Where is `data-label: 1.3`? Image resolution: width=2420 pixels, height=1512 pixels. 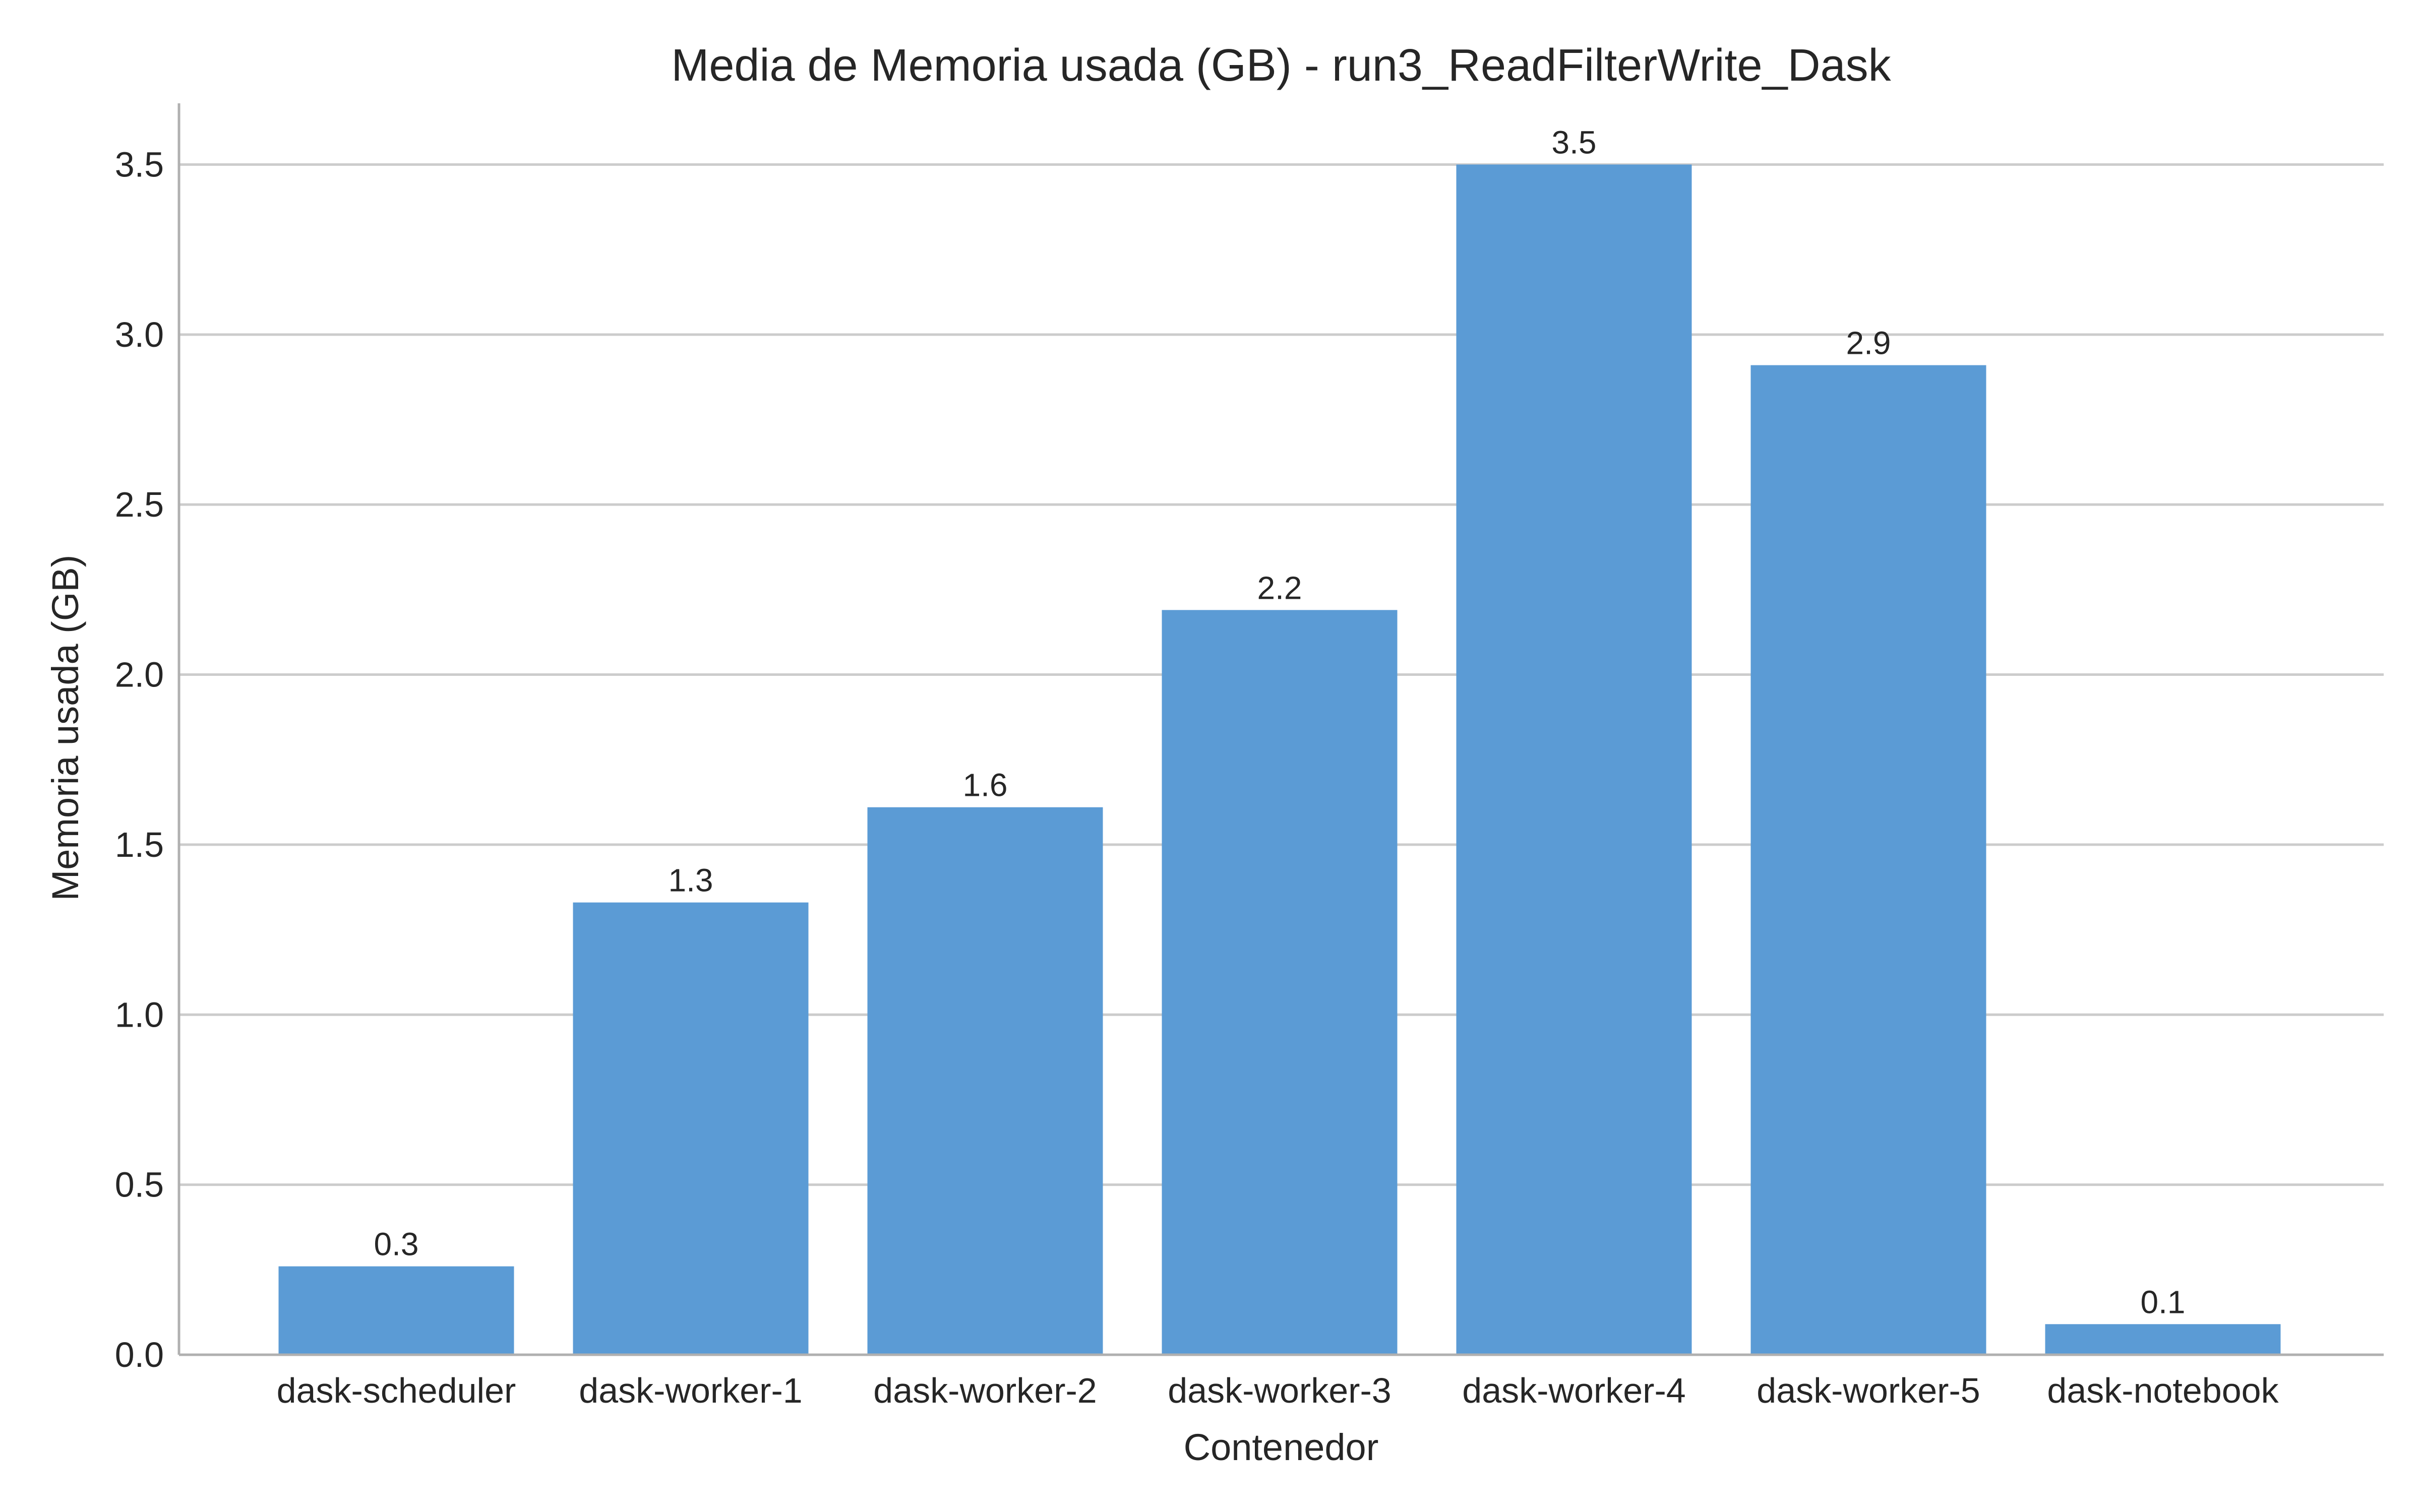
data-label: 1.3 is located at coordinates (691, 881).